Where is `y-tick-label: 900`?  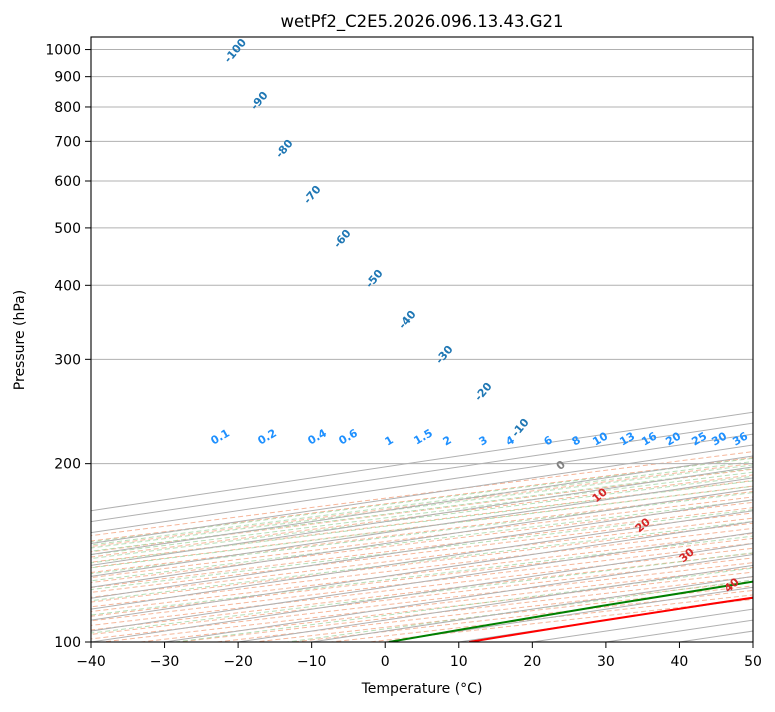
y-tick-label: 900 is located at coordinates (67, 78).